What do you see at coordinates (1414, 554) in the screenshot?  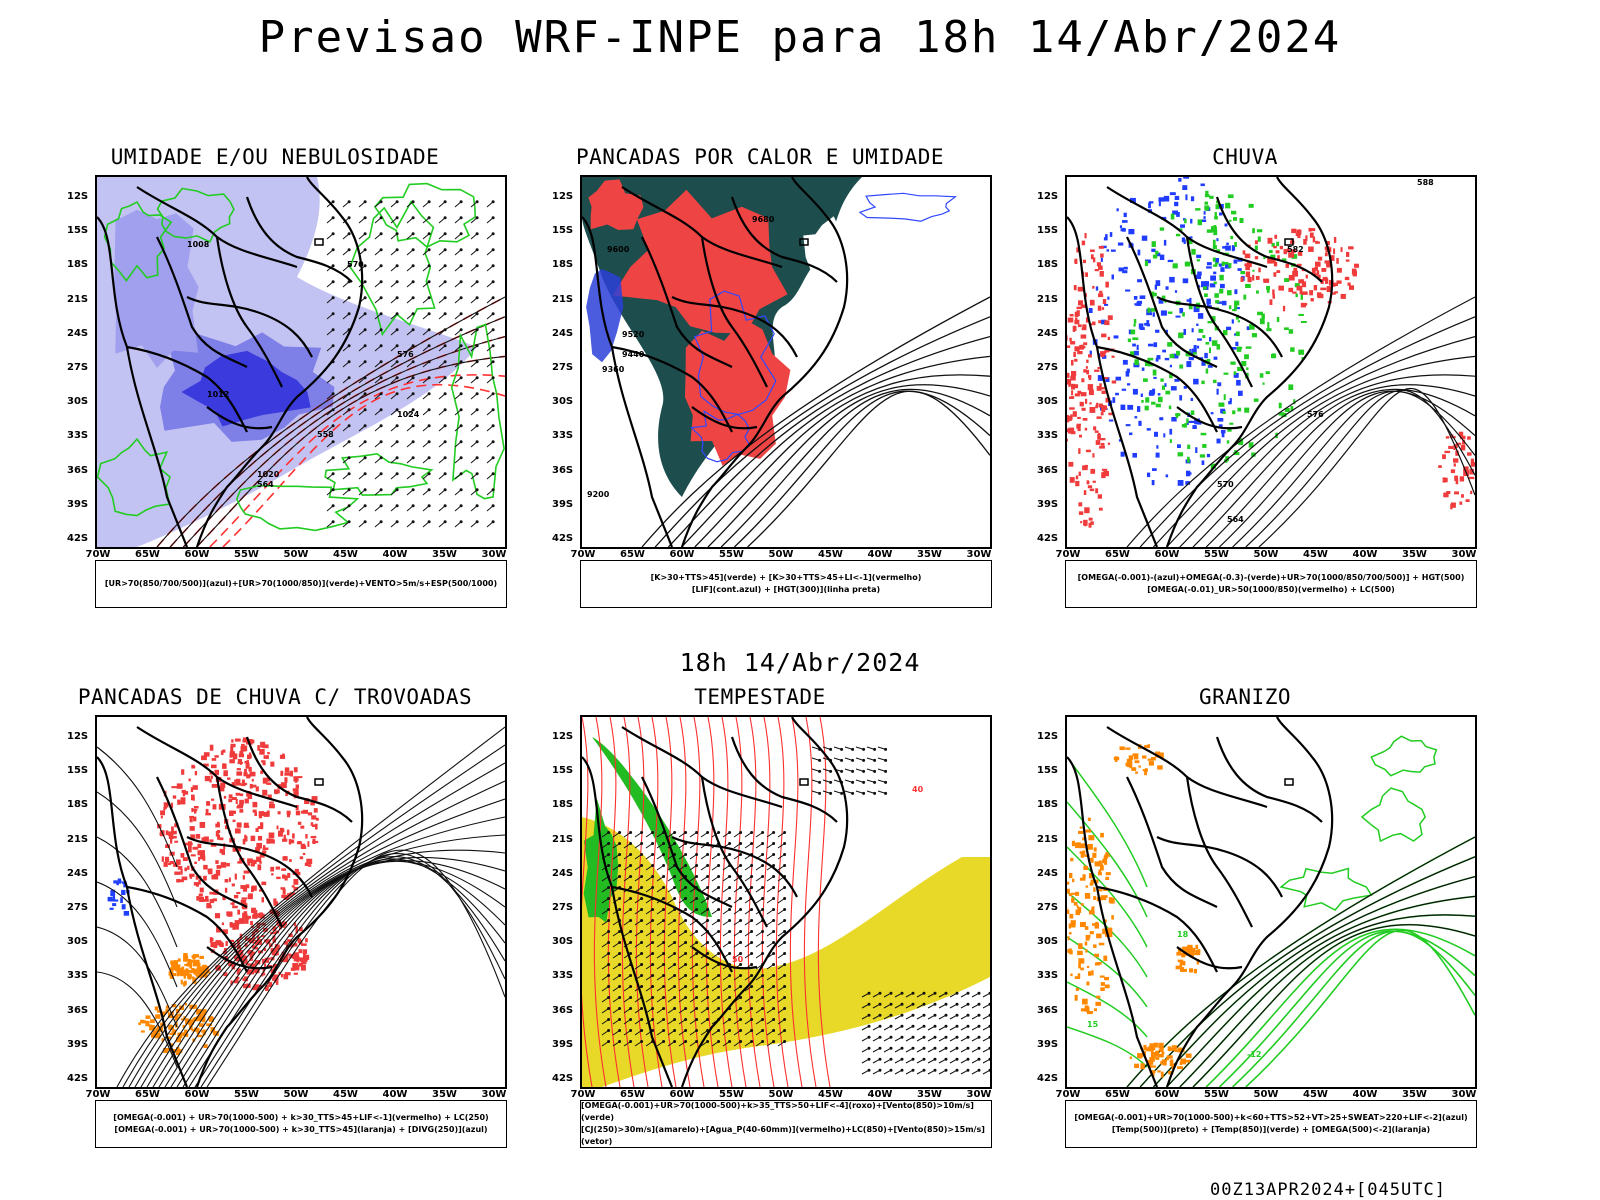 I see `longitude-tick-label: 35W` at bounding box center [1414, 554].